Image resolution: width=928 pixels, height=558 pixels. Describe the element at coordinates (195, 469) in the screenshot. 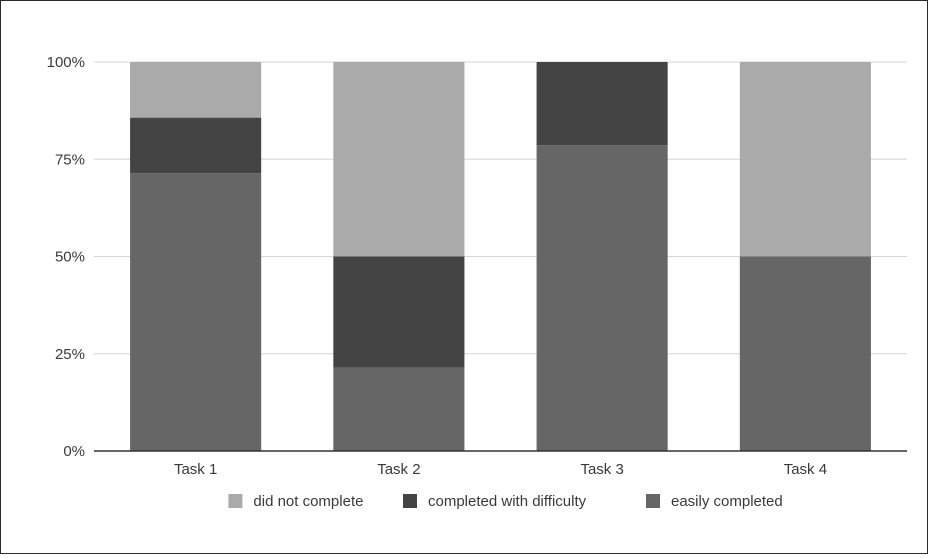

I see `x-tick-label: Task 1` at that location.